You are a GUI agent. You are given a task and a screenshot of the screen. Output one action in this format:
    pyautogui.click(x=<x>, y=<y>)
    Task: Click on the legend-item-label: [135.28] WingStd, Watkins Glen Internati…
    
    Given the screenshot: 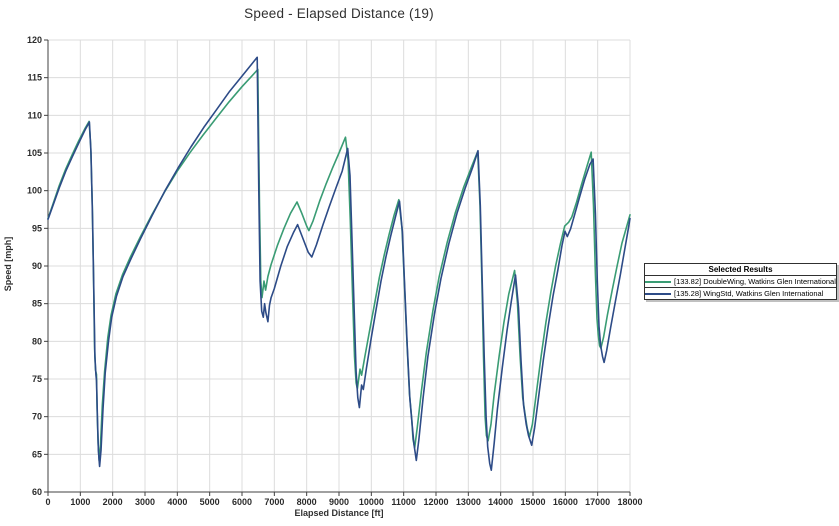 What is the action you would take?
    pyautogui.click(x=749, y=293)
    